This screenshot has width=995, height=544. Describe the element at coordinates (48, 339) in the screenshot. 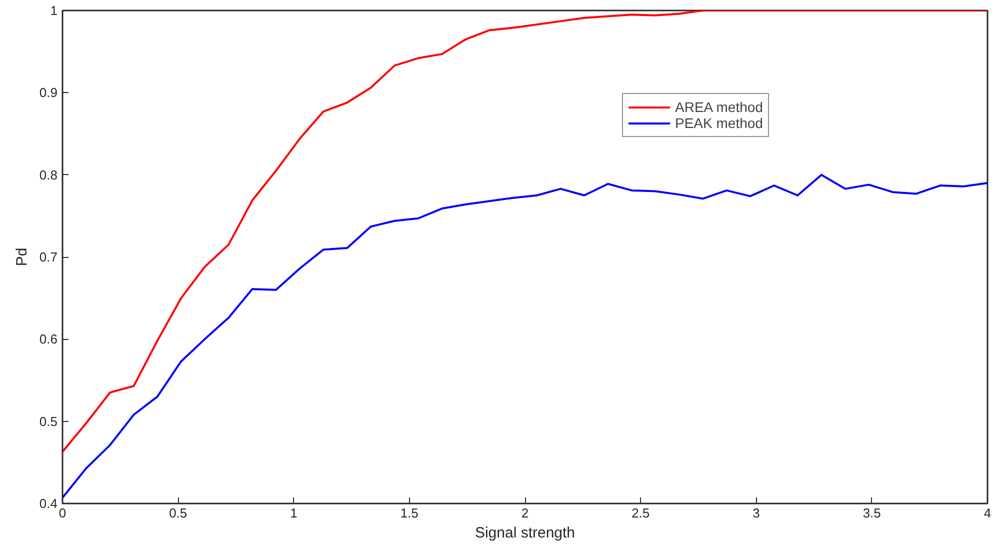

I see `y-tick-label: 0.6` at that location.